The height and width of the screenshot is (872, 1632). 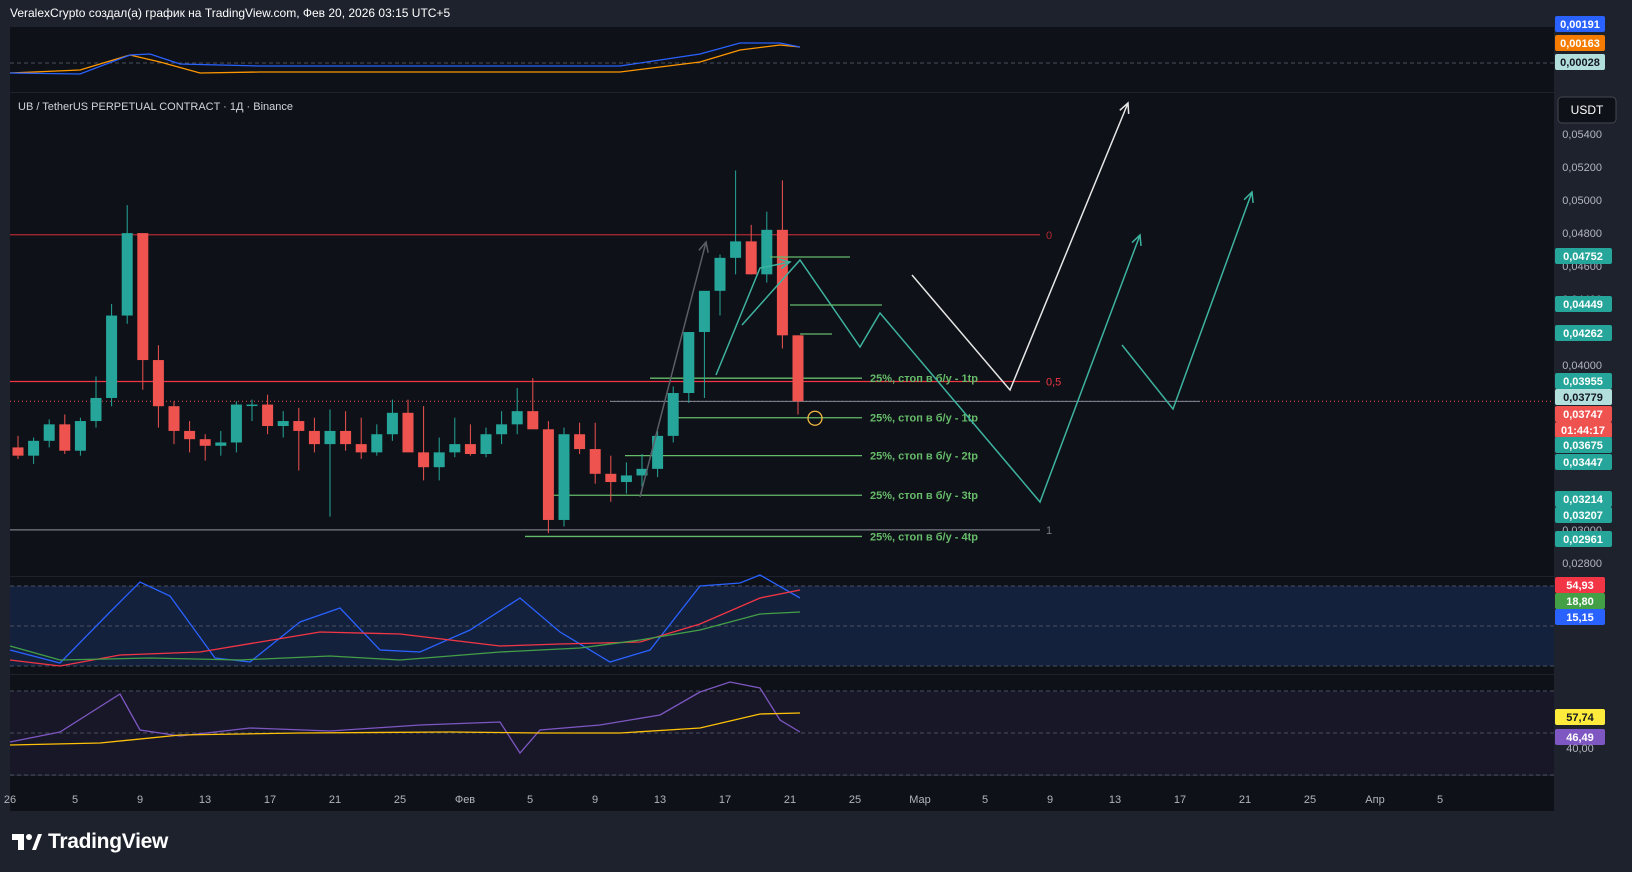 I want to click on price-tag-text: 0,04262, so click(x=1583, y=334).